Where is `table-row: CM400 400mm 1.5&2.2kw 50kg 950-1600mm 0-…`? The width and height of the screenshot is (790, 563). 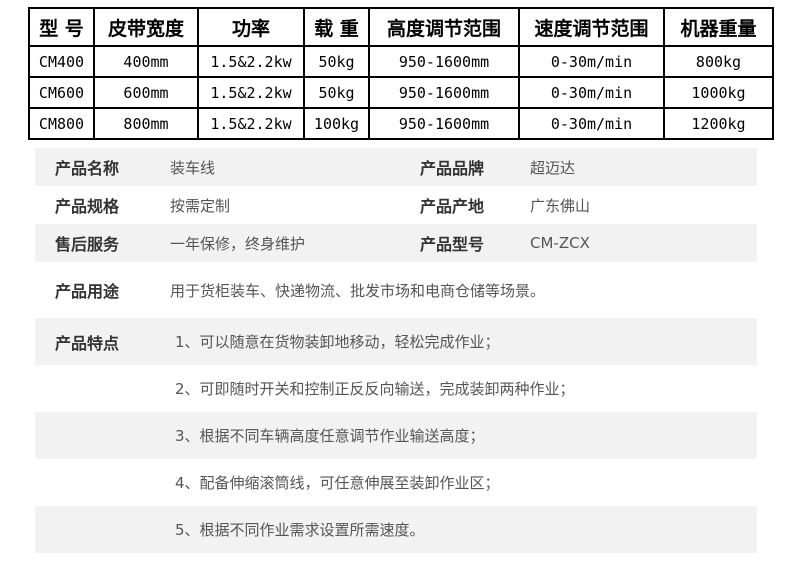 table-row: CM400 400mm 1.5&2.2kw 50kg 950-1600mm 0-… is located at coordinates (401, 61).